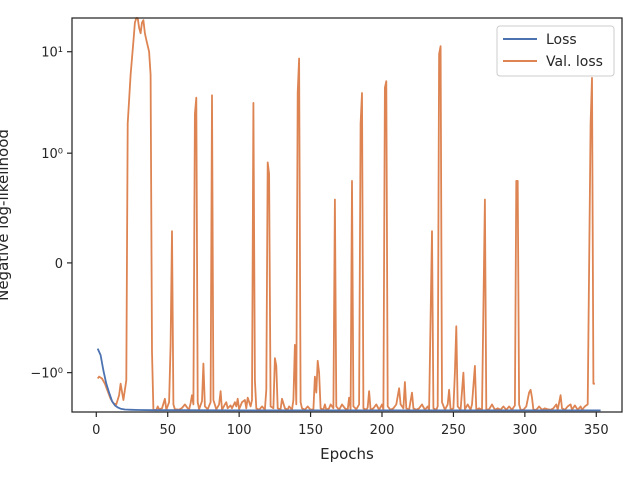 This screenshot has height=480, width=640. What do you see at coordinates (524, 430) in the screenshot?
I see `x-tick-label: 300` at bounding box center [524, 430].